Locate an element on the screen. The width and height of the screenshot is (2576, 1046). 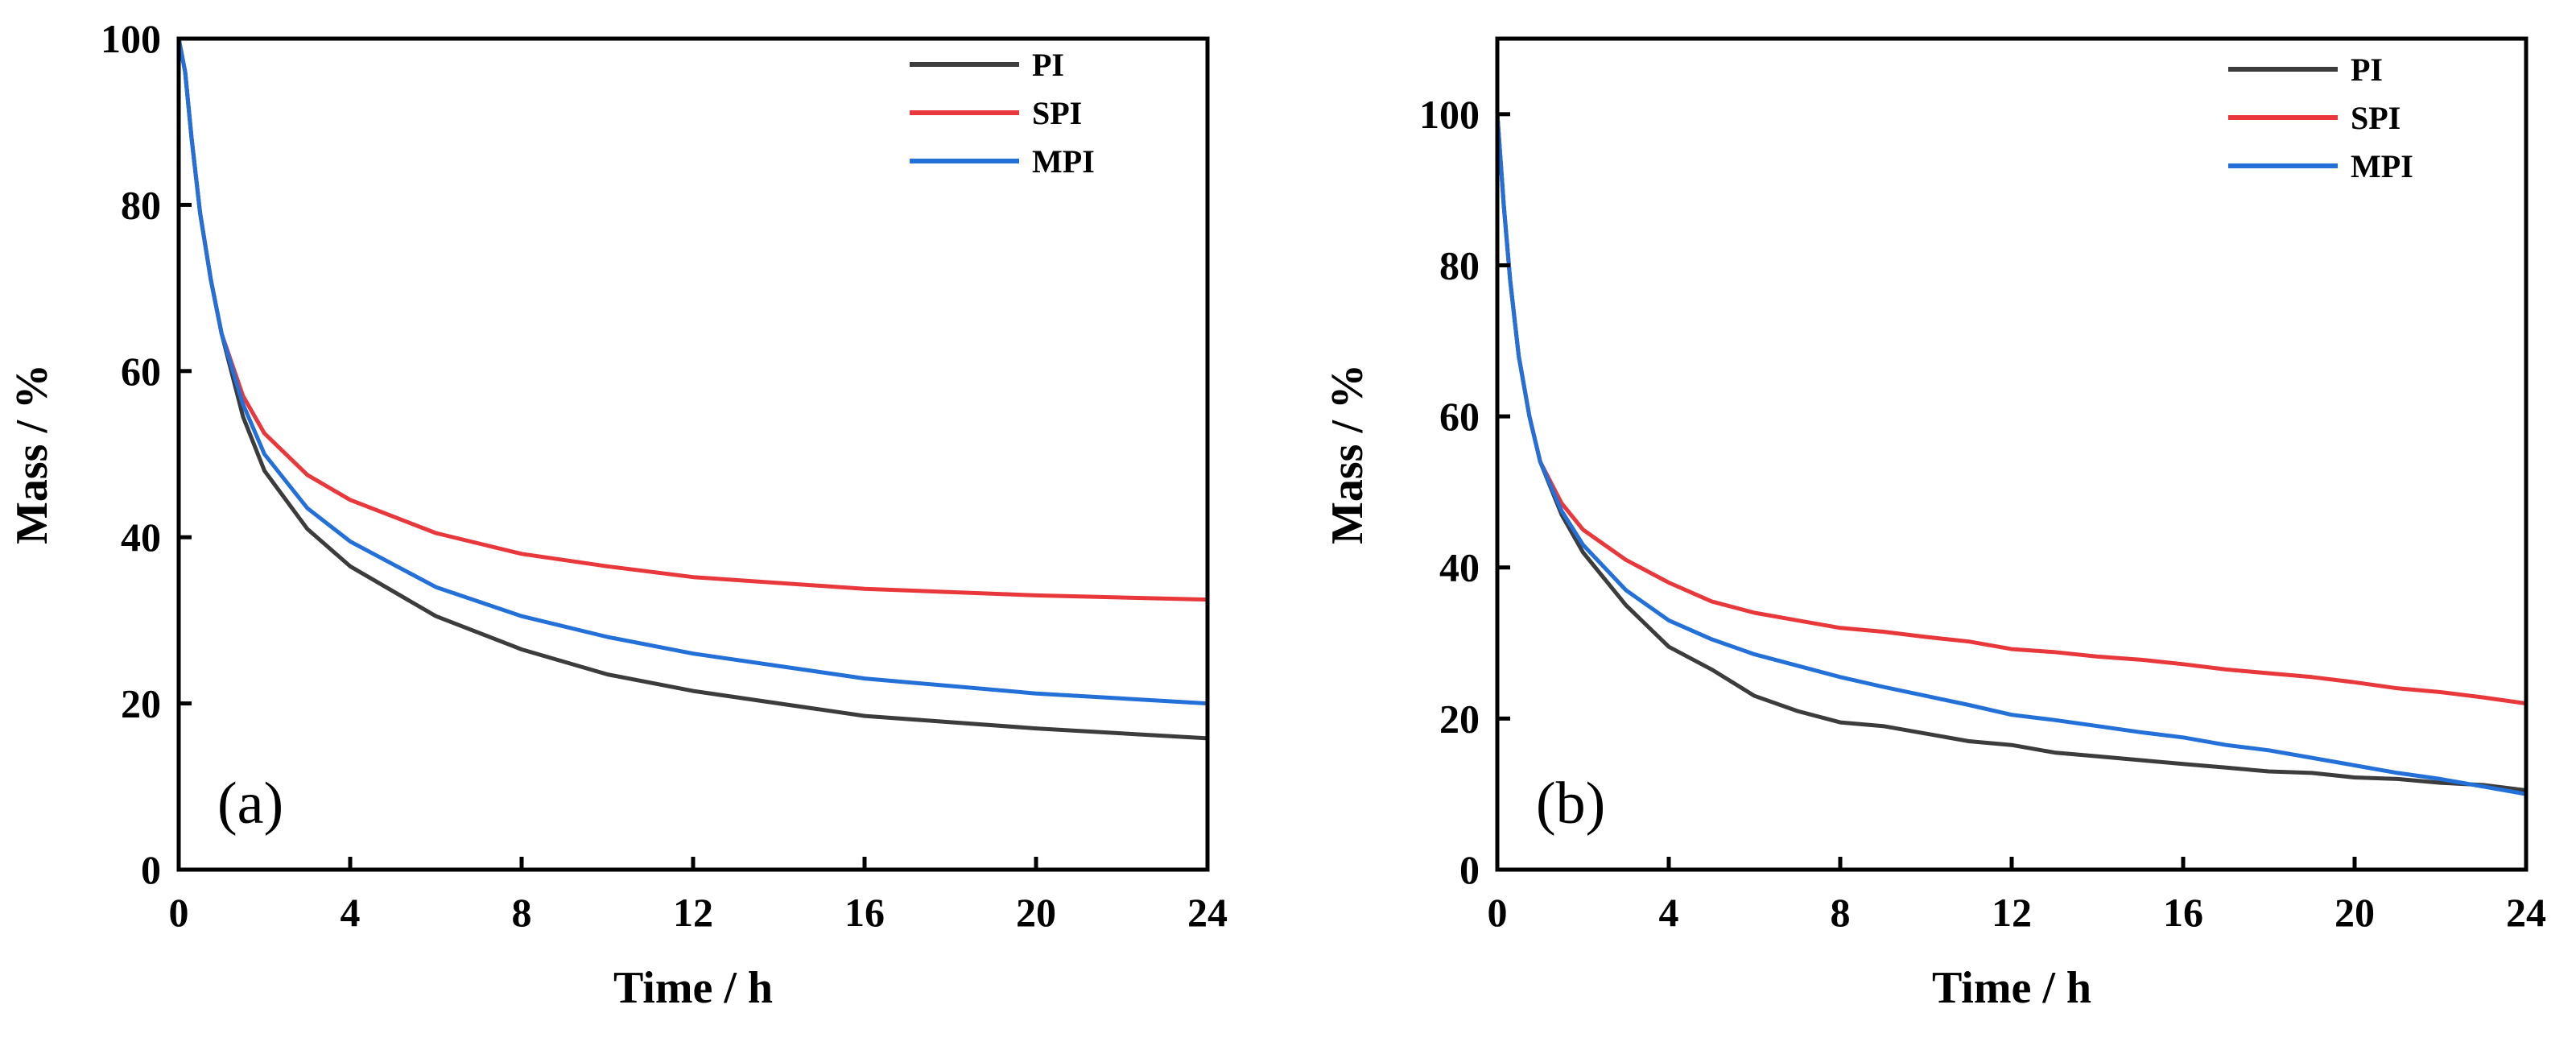
a-y-tick-label: 40 is located at coordinates (141, 538).